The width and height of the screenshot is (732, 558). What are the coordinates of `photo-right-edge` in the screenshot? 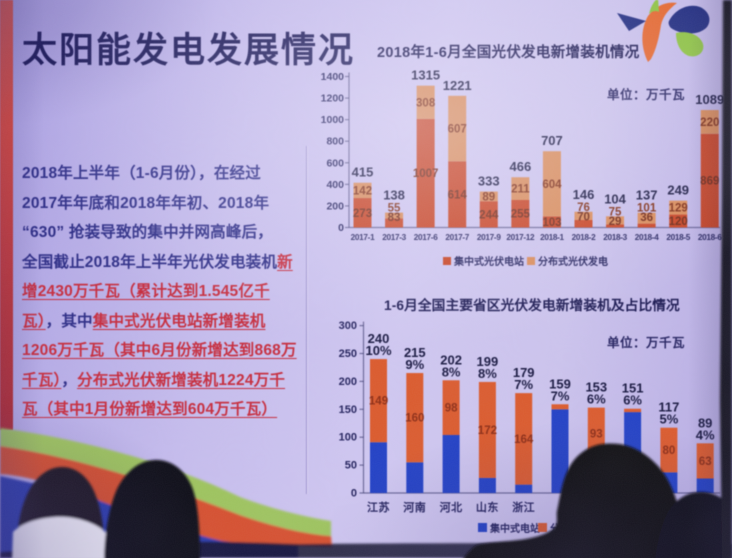 It's located at (726, 279).